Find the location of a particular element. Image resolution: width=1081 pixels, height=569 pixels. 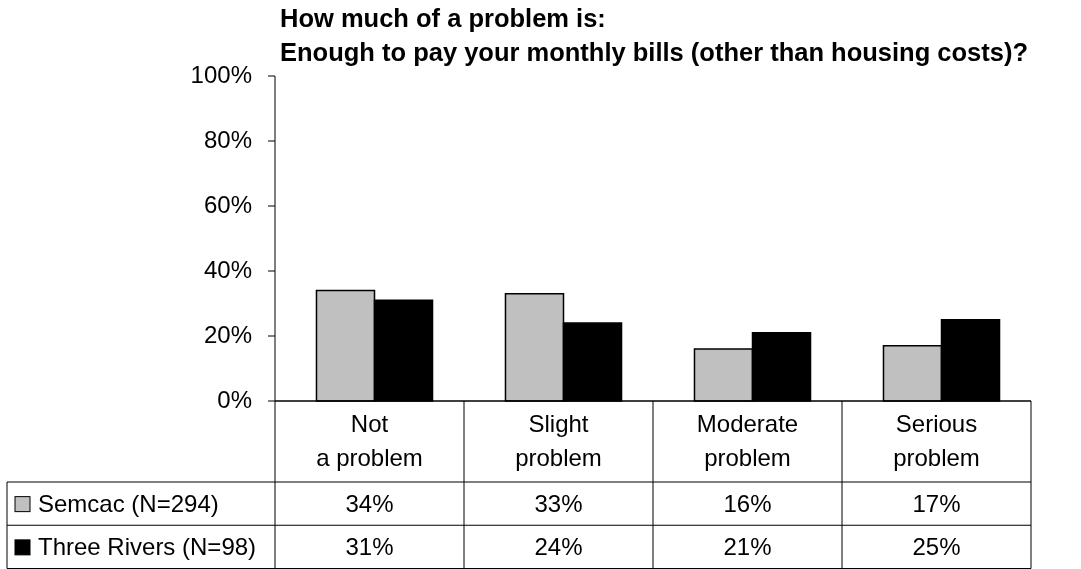

data-label: 17% is located at coordinates (936, 504).